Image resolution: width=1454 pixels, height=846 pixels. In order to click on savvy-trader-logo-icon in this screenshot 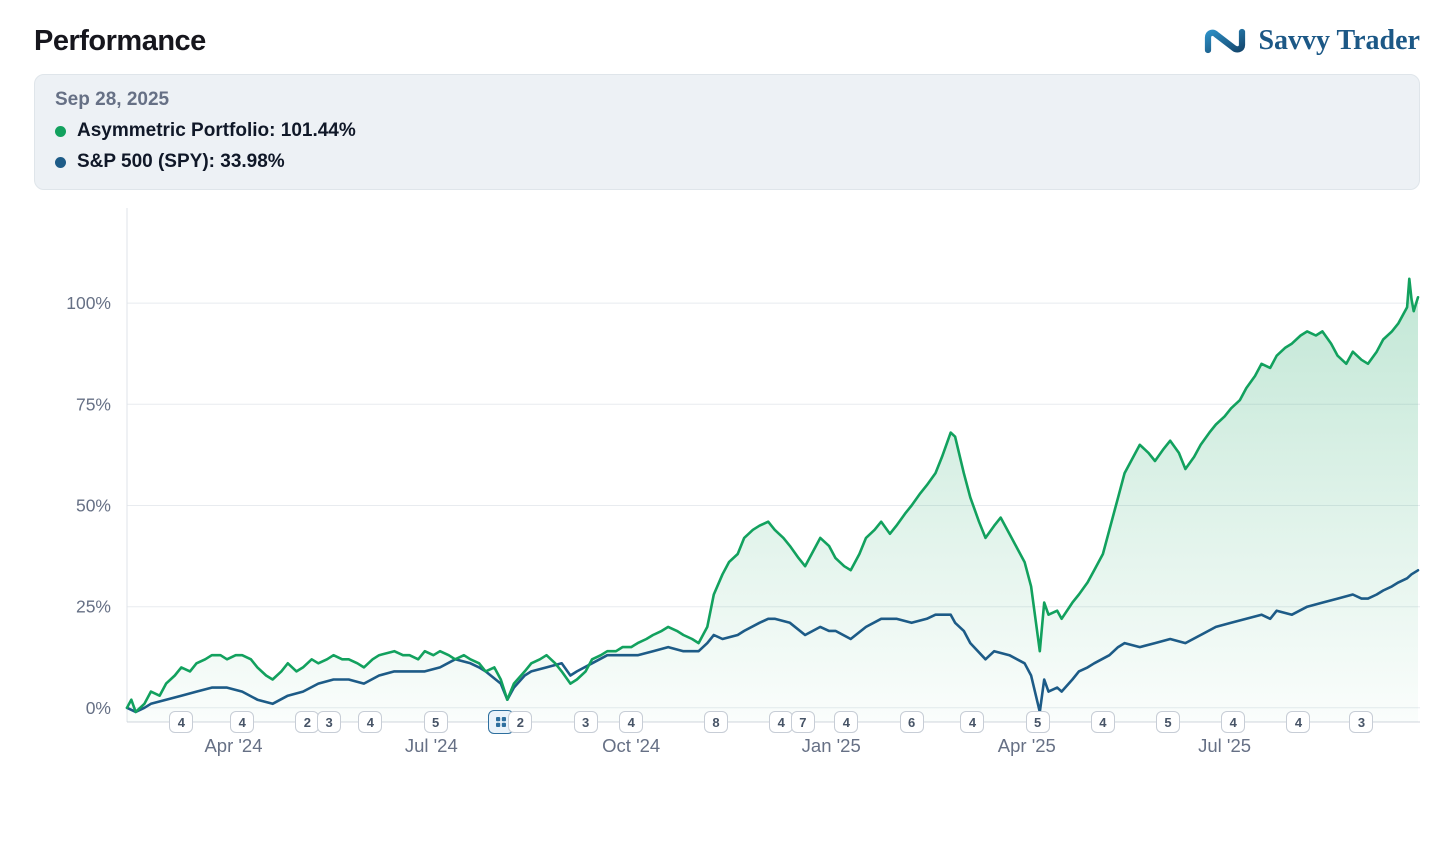, I will do `click(1225, 41)`.